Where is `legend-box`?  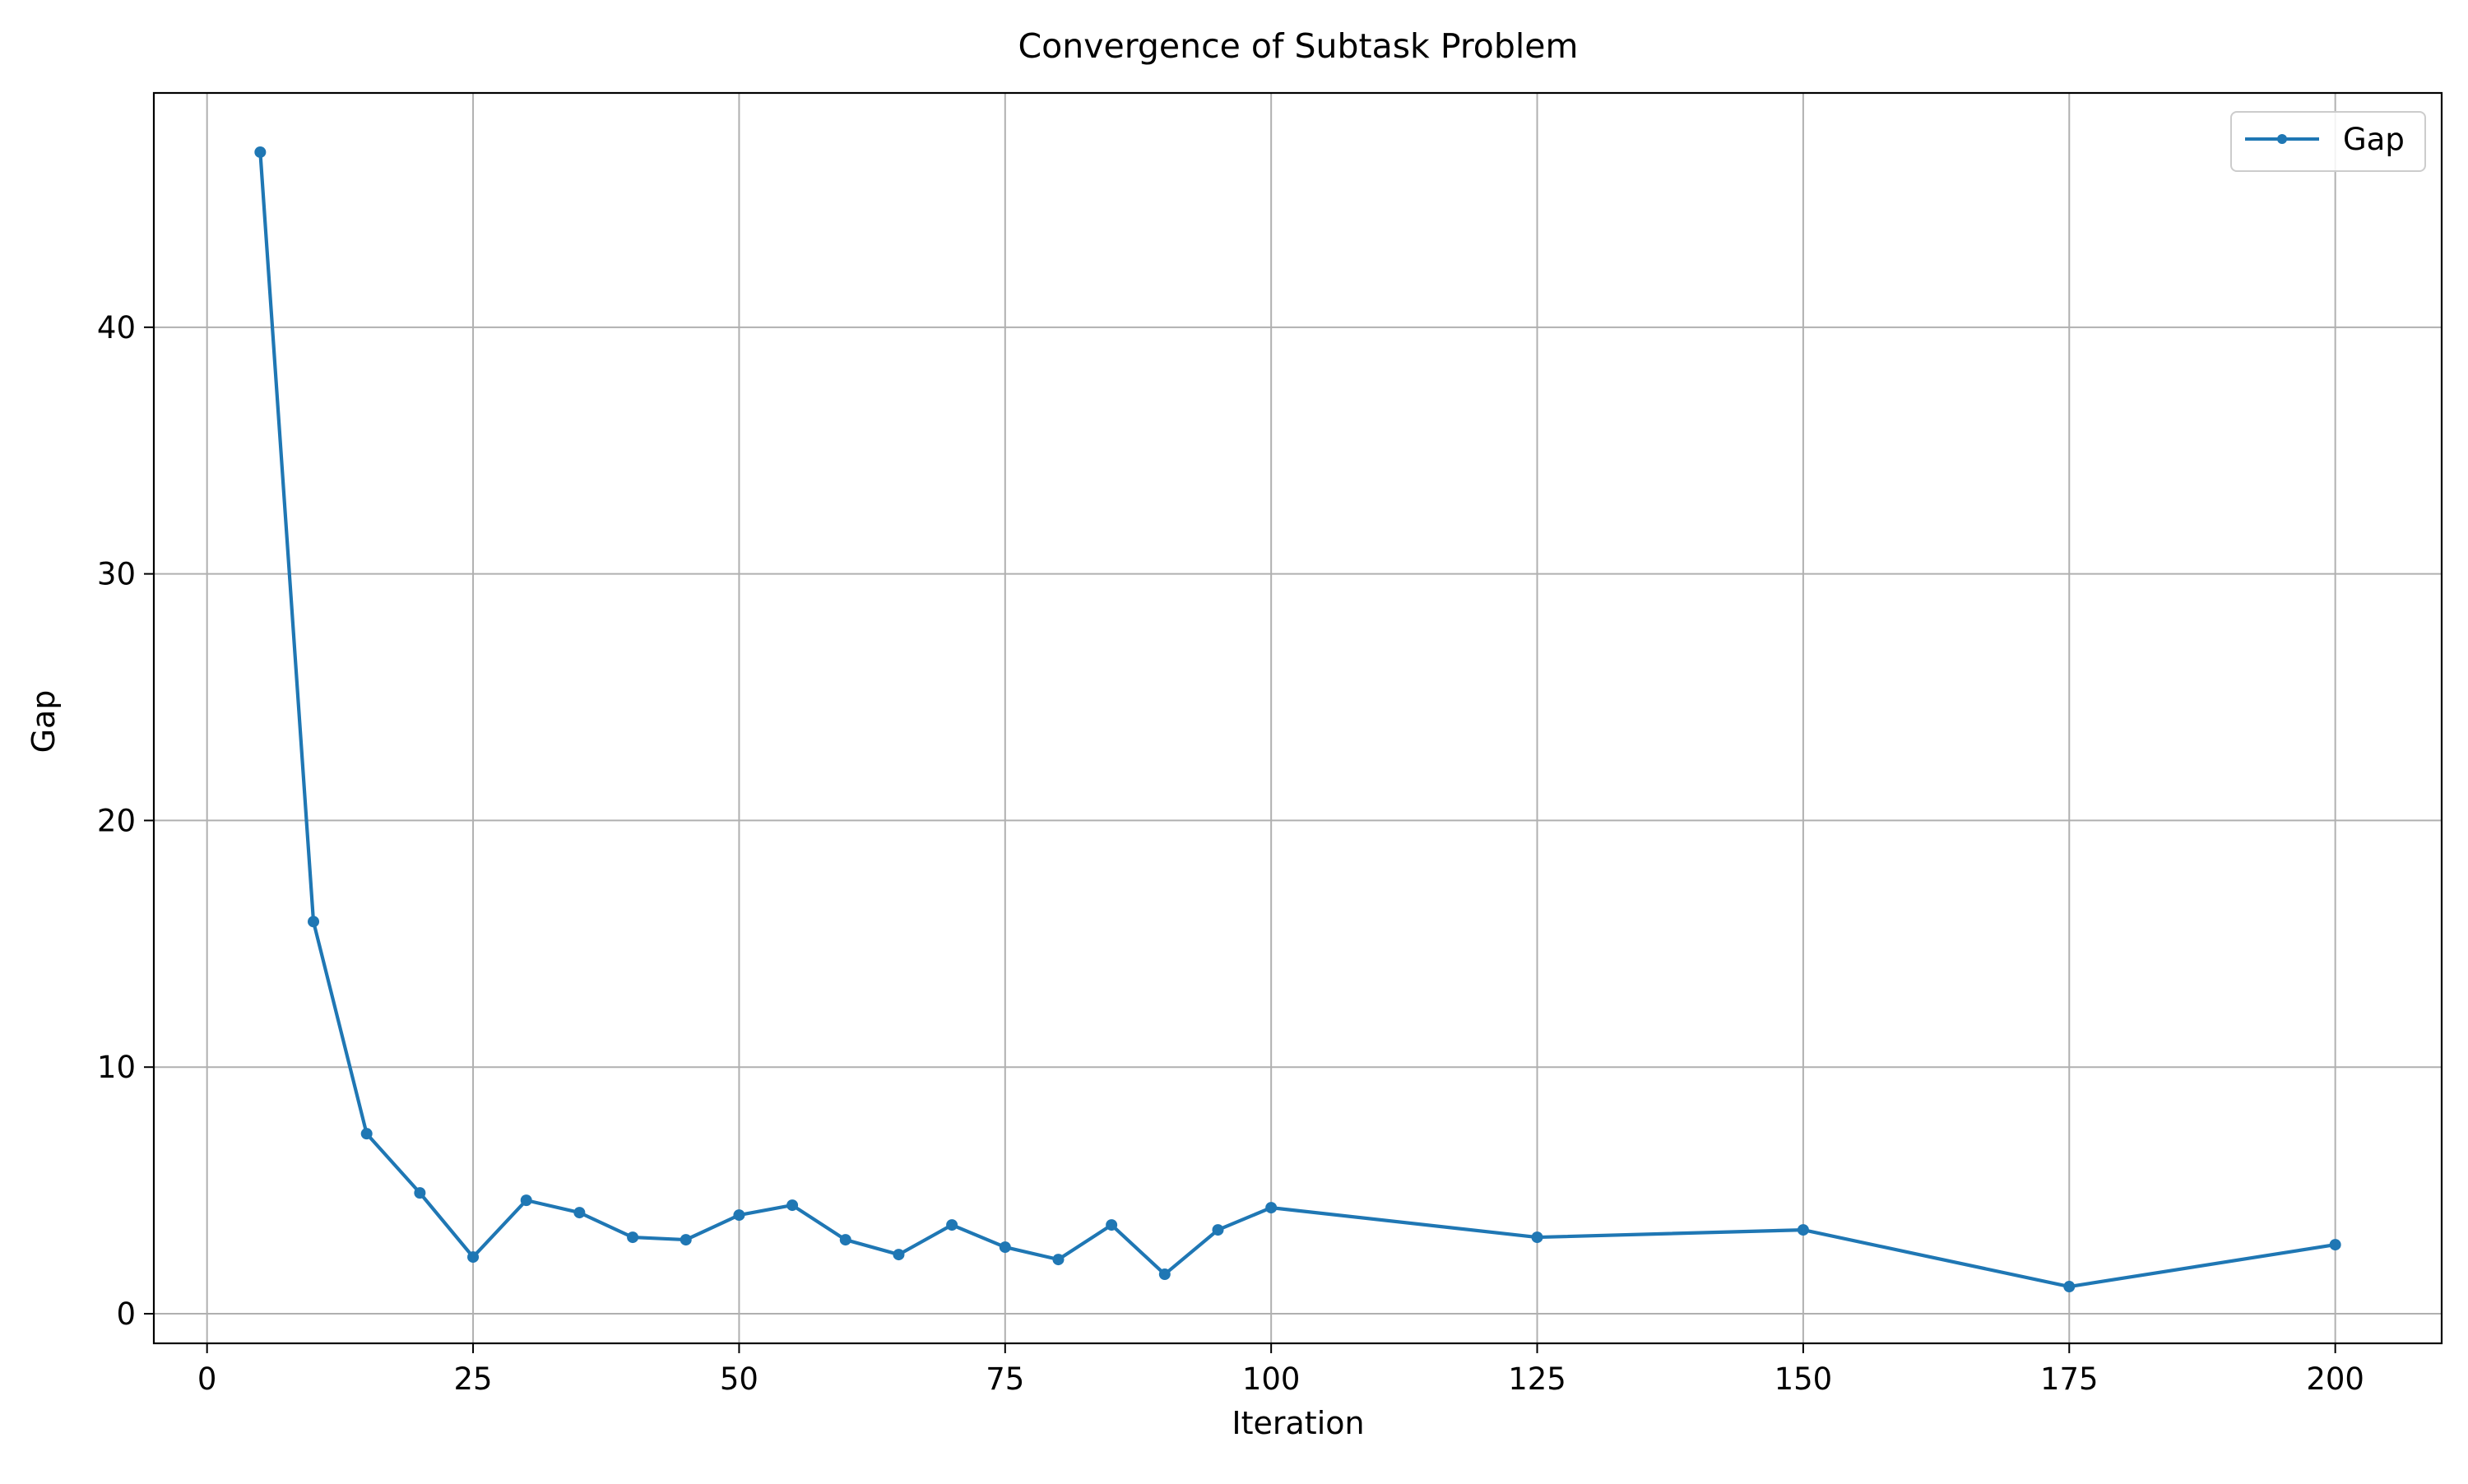 legend-box is located at coordinates (2328, 141).